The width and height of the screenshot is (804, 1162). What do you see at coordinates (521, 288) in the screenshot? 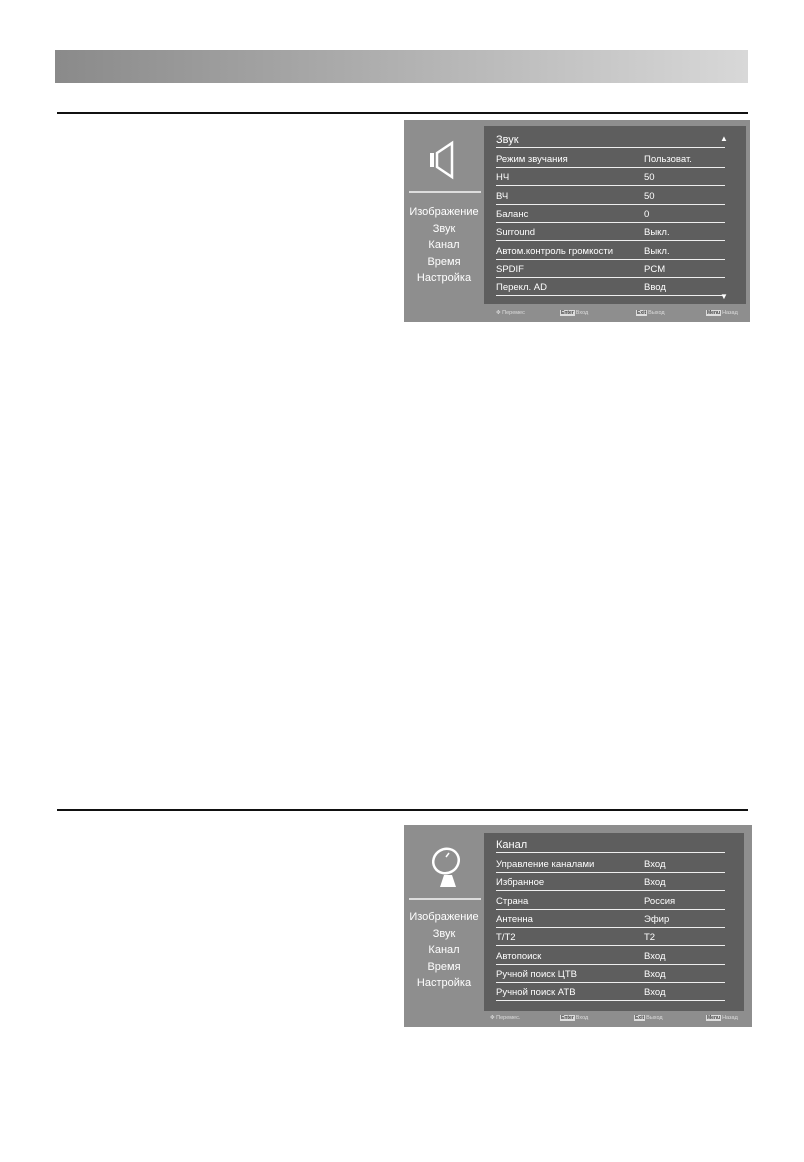
I see `menu-item-label: Перекл. AD` at bounding box center [521, 288].